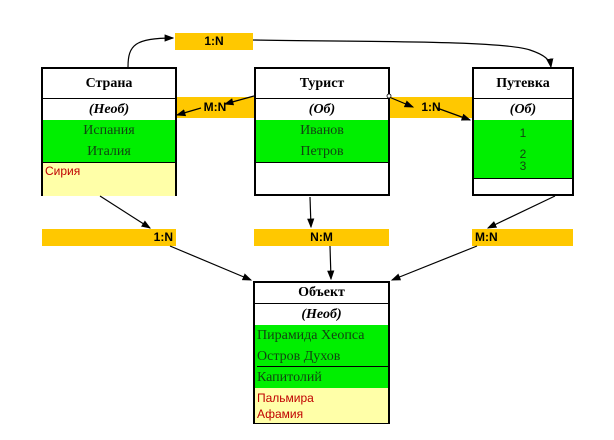 The image size is (614, 440). What do you see at coordinates (109, 237) in the screenshot?
I see `relation-country-object: 1:N` at bounding box center [109, 237].